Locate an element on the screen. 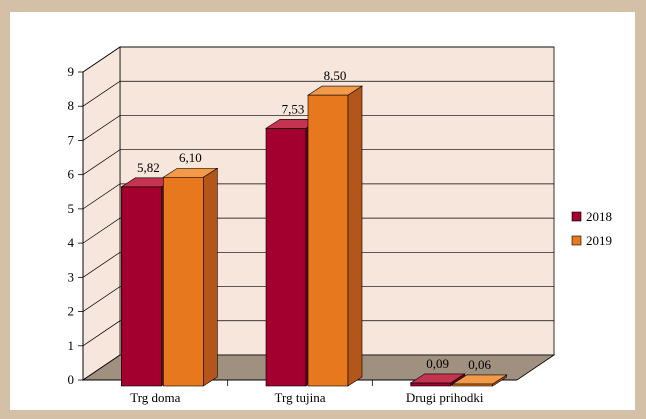 This screenshot has width=646, height=419. legend-label-2019: 2019 is located at coordinates (599, 240).